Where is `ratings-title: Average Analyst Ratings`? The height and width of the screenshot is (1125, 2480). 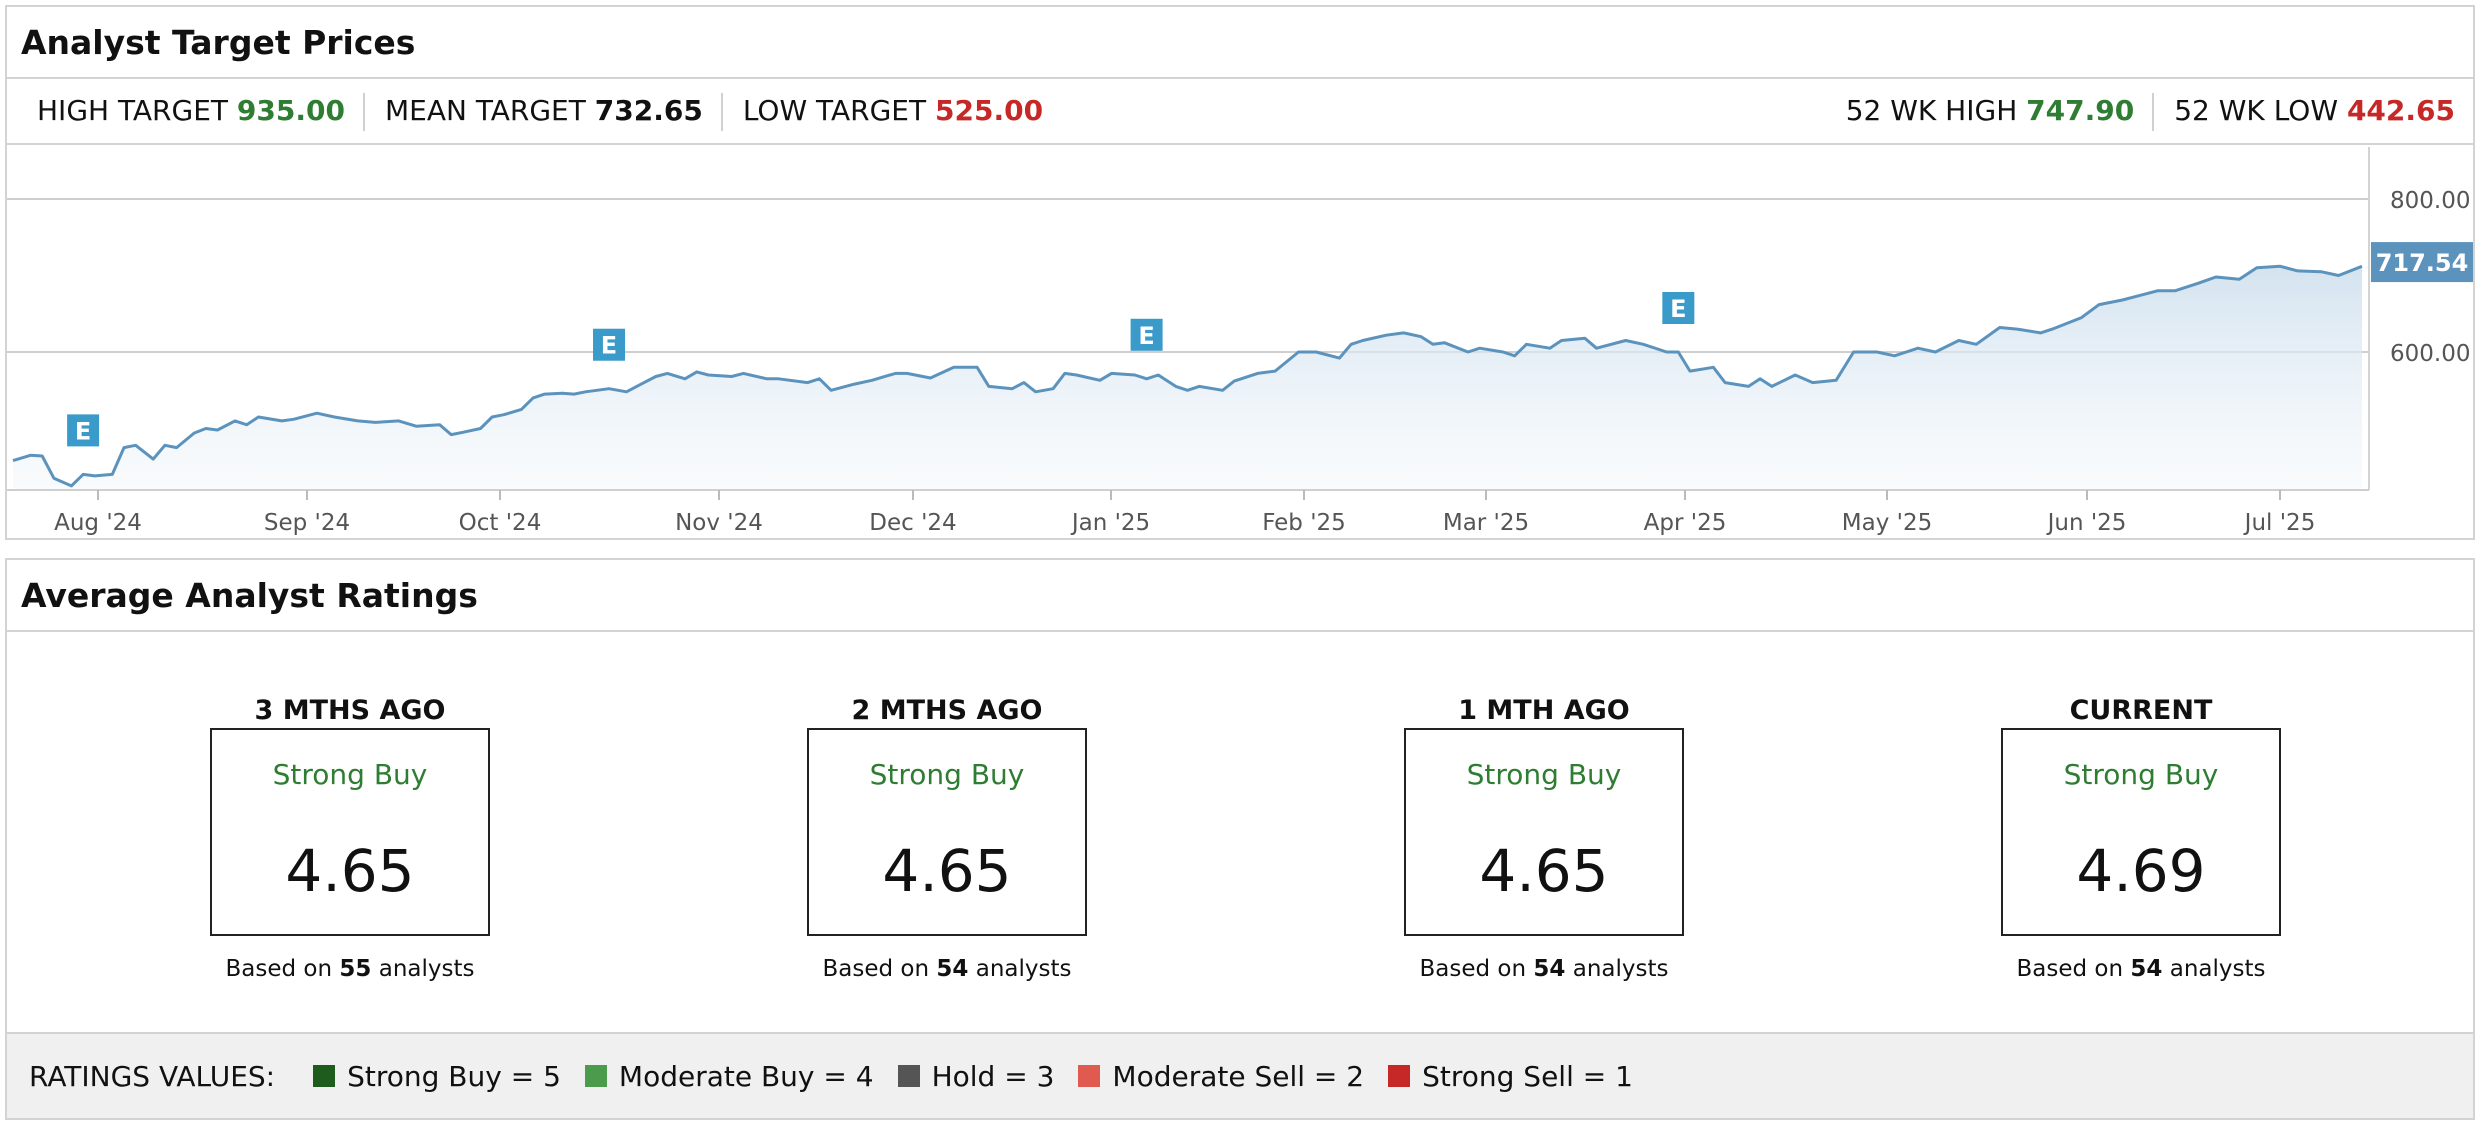
ratings-title: Average Analyst Ratings is located at coordinates (1240, 596).